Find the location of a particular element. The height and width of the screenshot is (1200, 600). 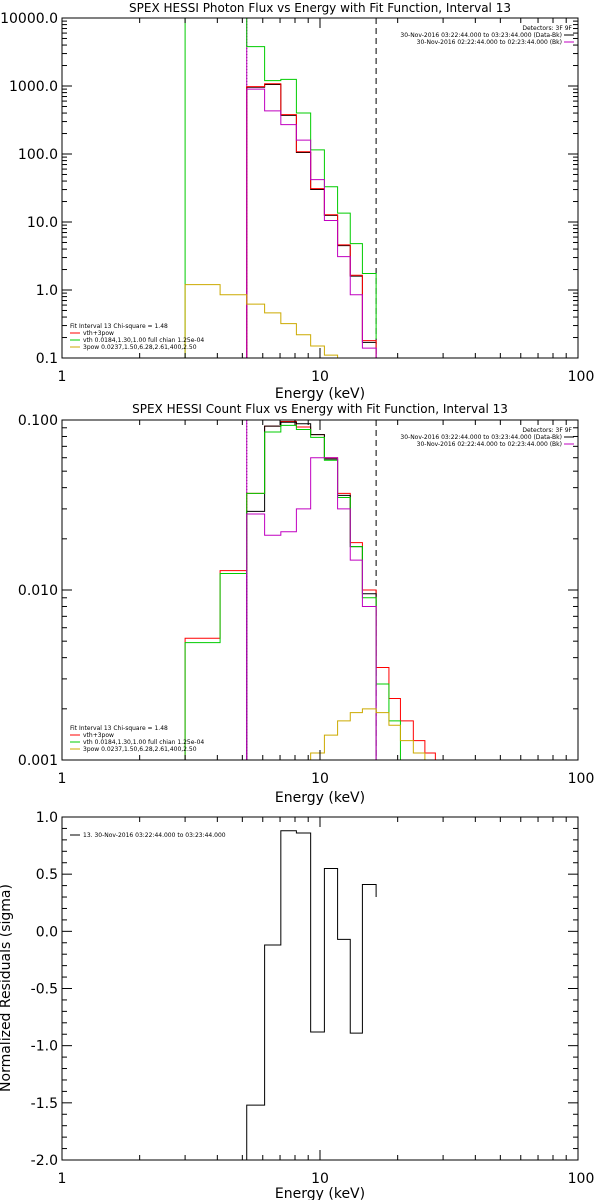

y-tick-label: 10000.0 is located at coordinates (29, 19).